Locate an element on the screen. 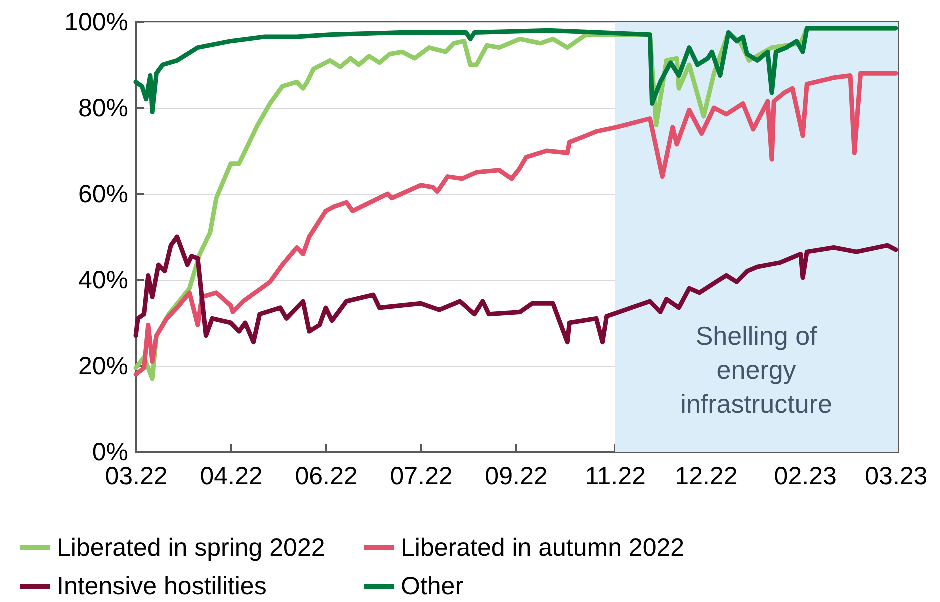 The image size is (940, 602). y-tick-label: 20% is located at coordinates (103, 366).